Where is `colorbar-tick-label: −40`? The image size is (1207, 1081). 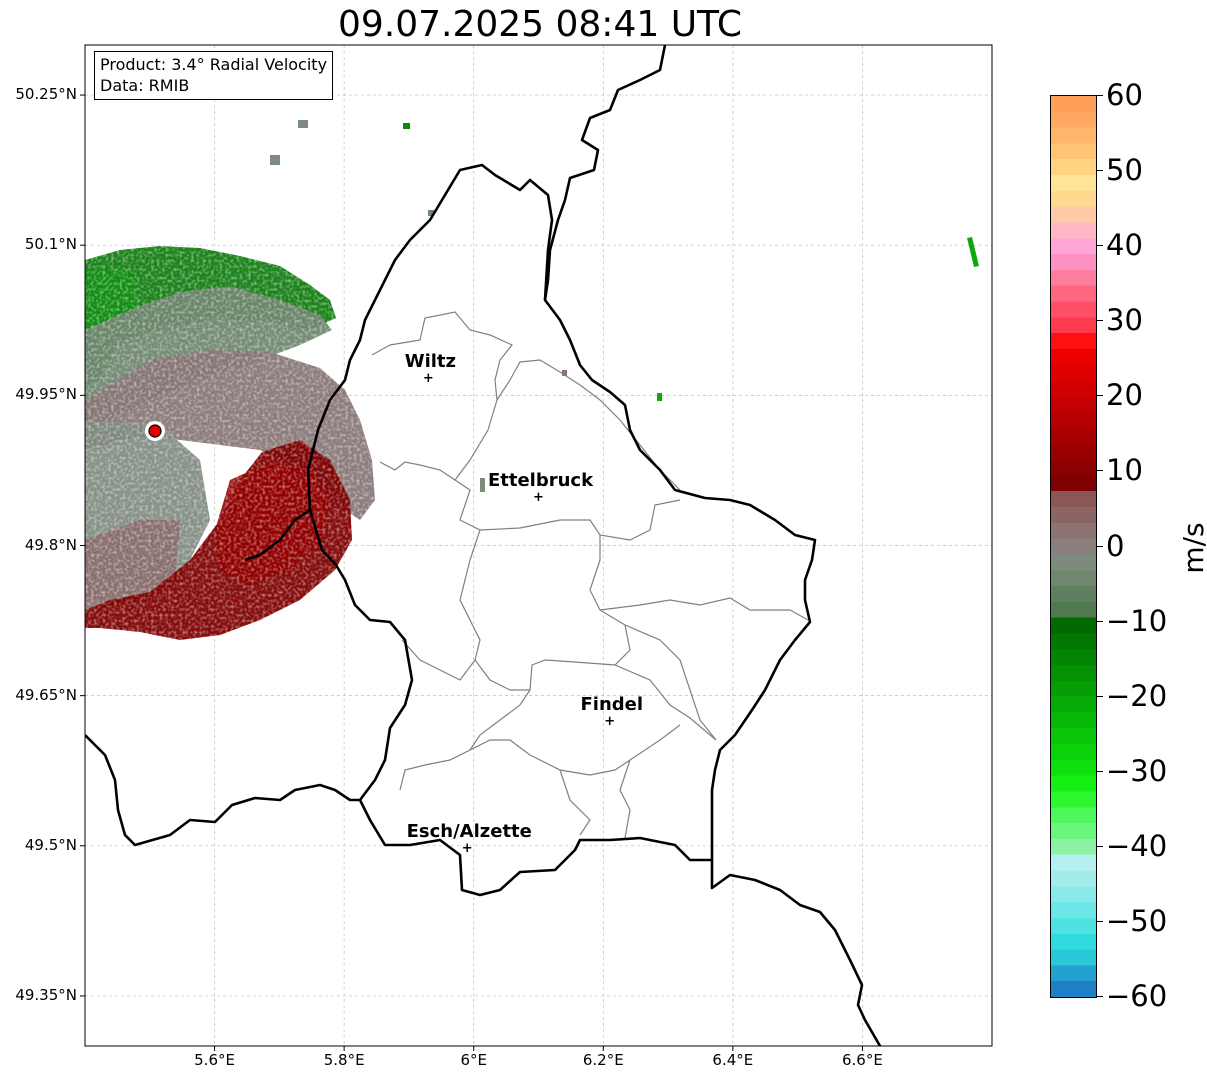
colorbar-tick-label: −40 is located at coordinates (1137, 845).